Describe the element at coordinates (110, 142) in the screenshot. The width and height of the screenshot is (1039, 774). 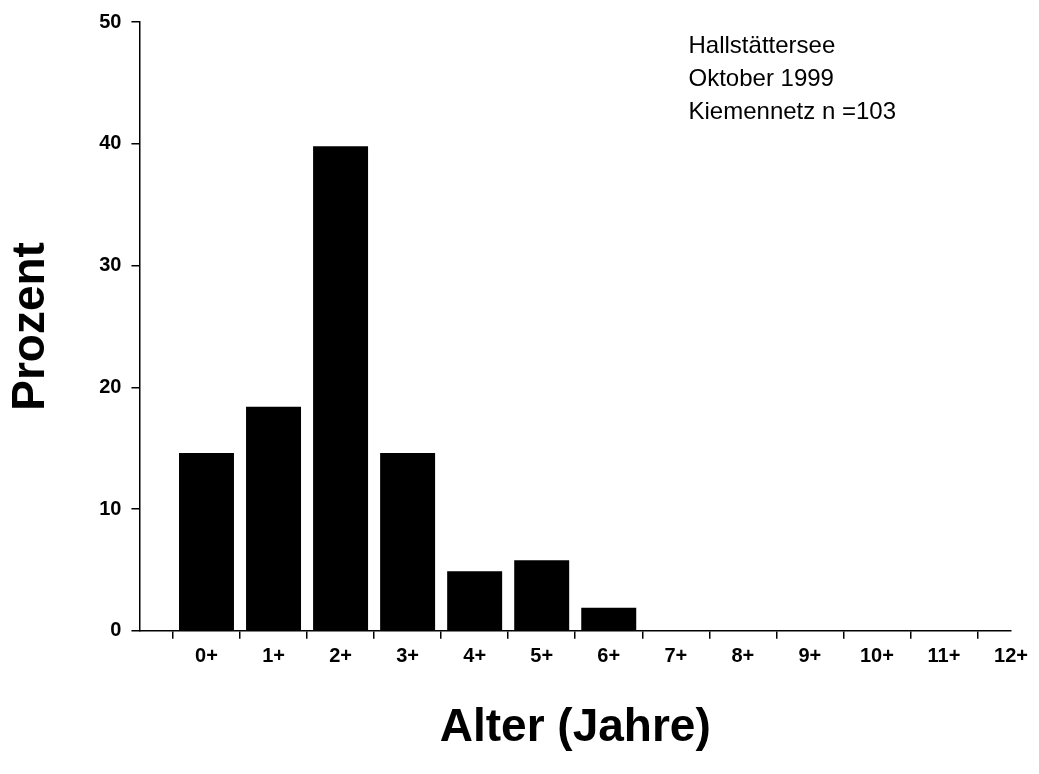
I see `y-tick-label: 40` at that location.